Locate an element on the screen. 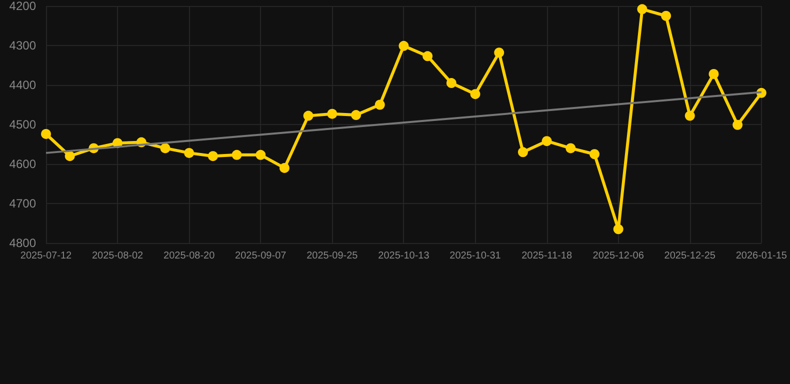 The image size is (790, 384). x-tick-label: 2025-10-31 is located at coordinates (476, 256).